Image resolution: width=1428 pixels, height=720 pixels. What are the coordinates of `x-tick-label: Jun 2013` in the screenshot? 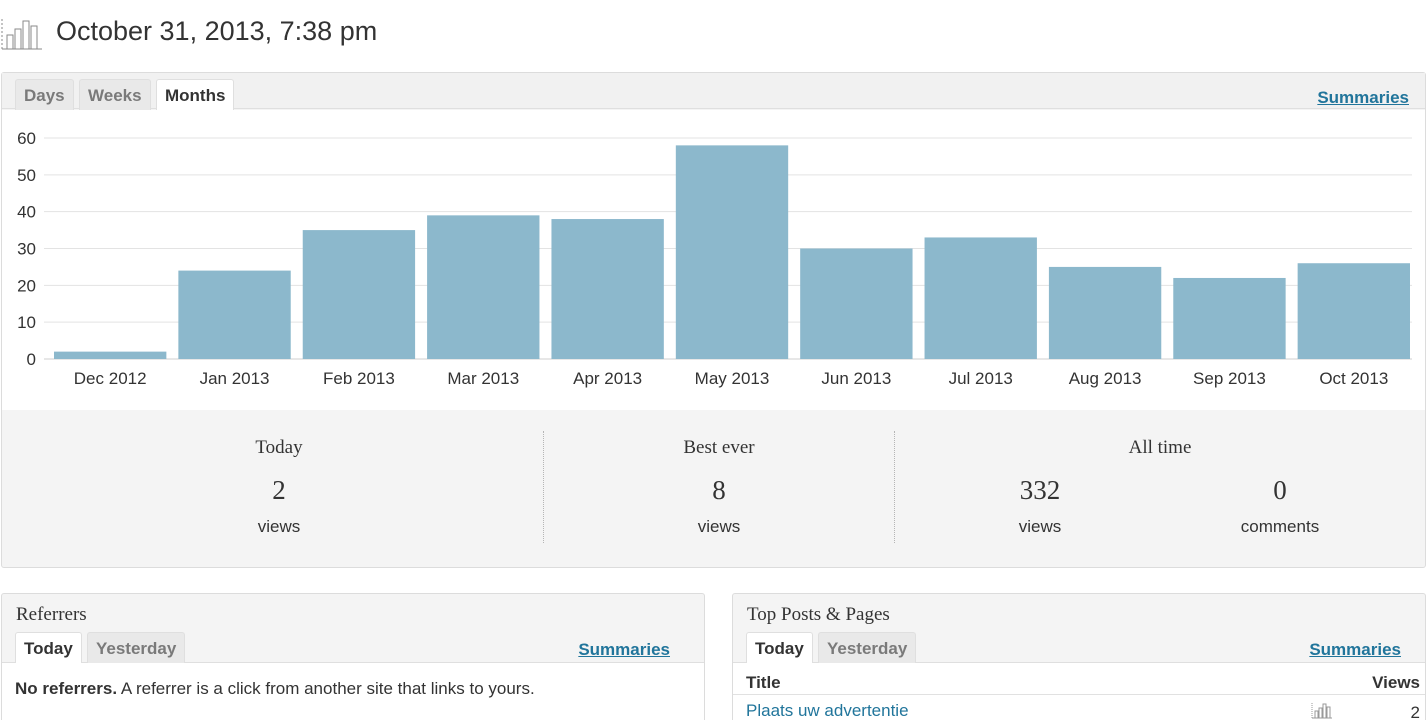 It's located at (856, 378).